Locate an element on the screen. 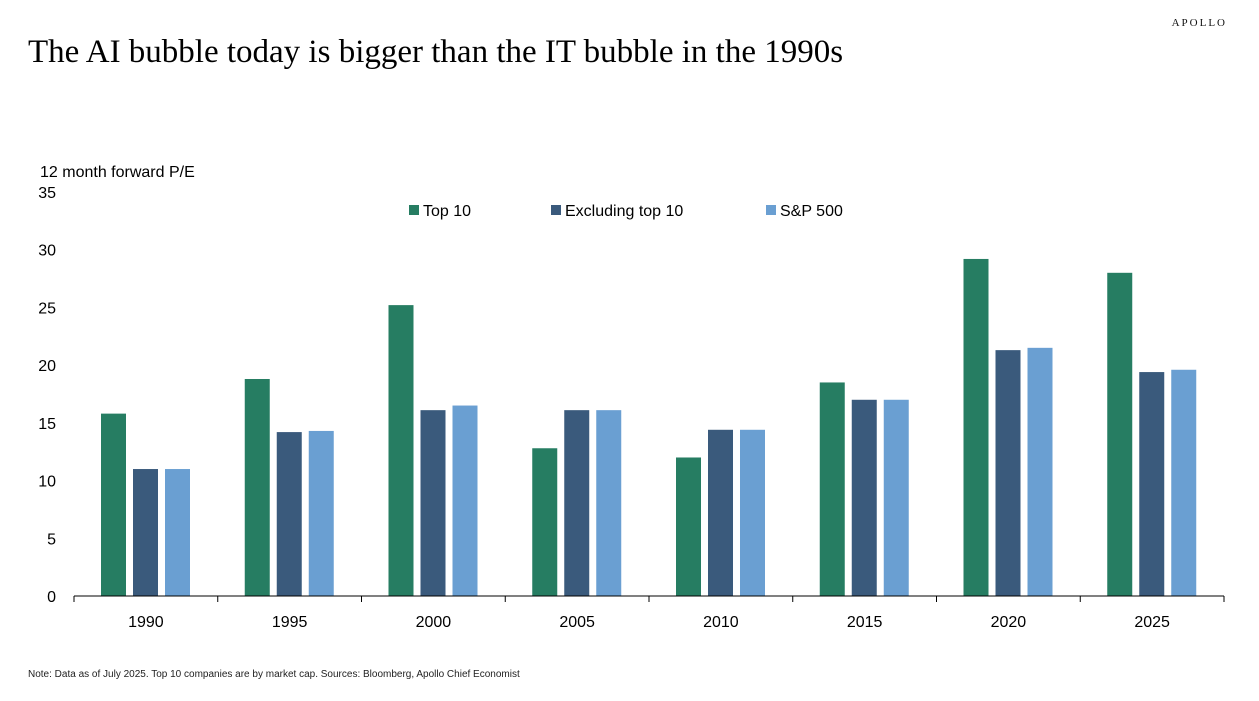 The height and width of the screenshot is (701, 1259). bar-excluding-top-10-2005 is located at coordinates (577, 503).